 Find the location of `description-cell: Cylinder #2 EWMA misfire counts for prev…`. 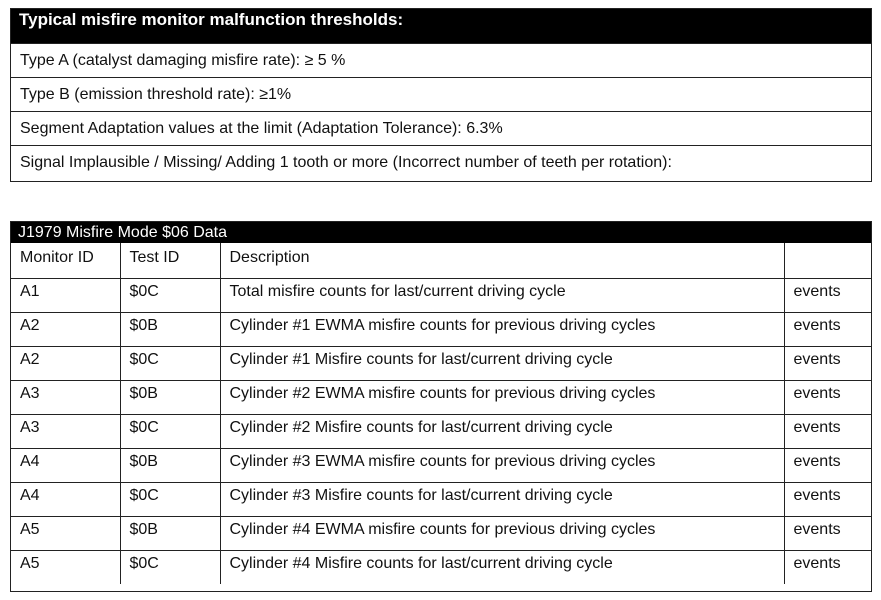

description-cell: Cylinder #2 EWMA misfire counts for prev… is located at coordinates (502, 397).